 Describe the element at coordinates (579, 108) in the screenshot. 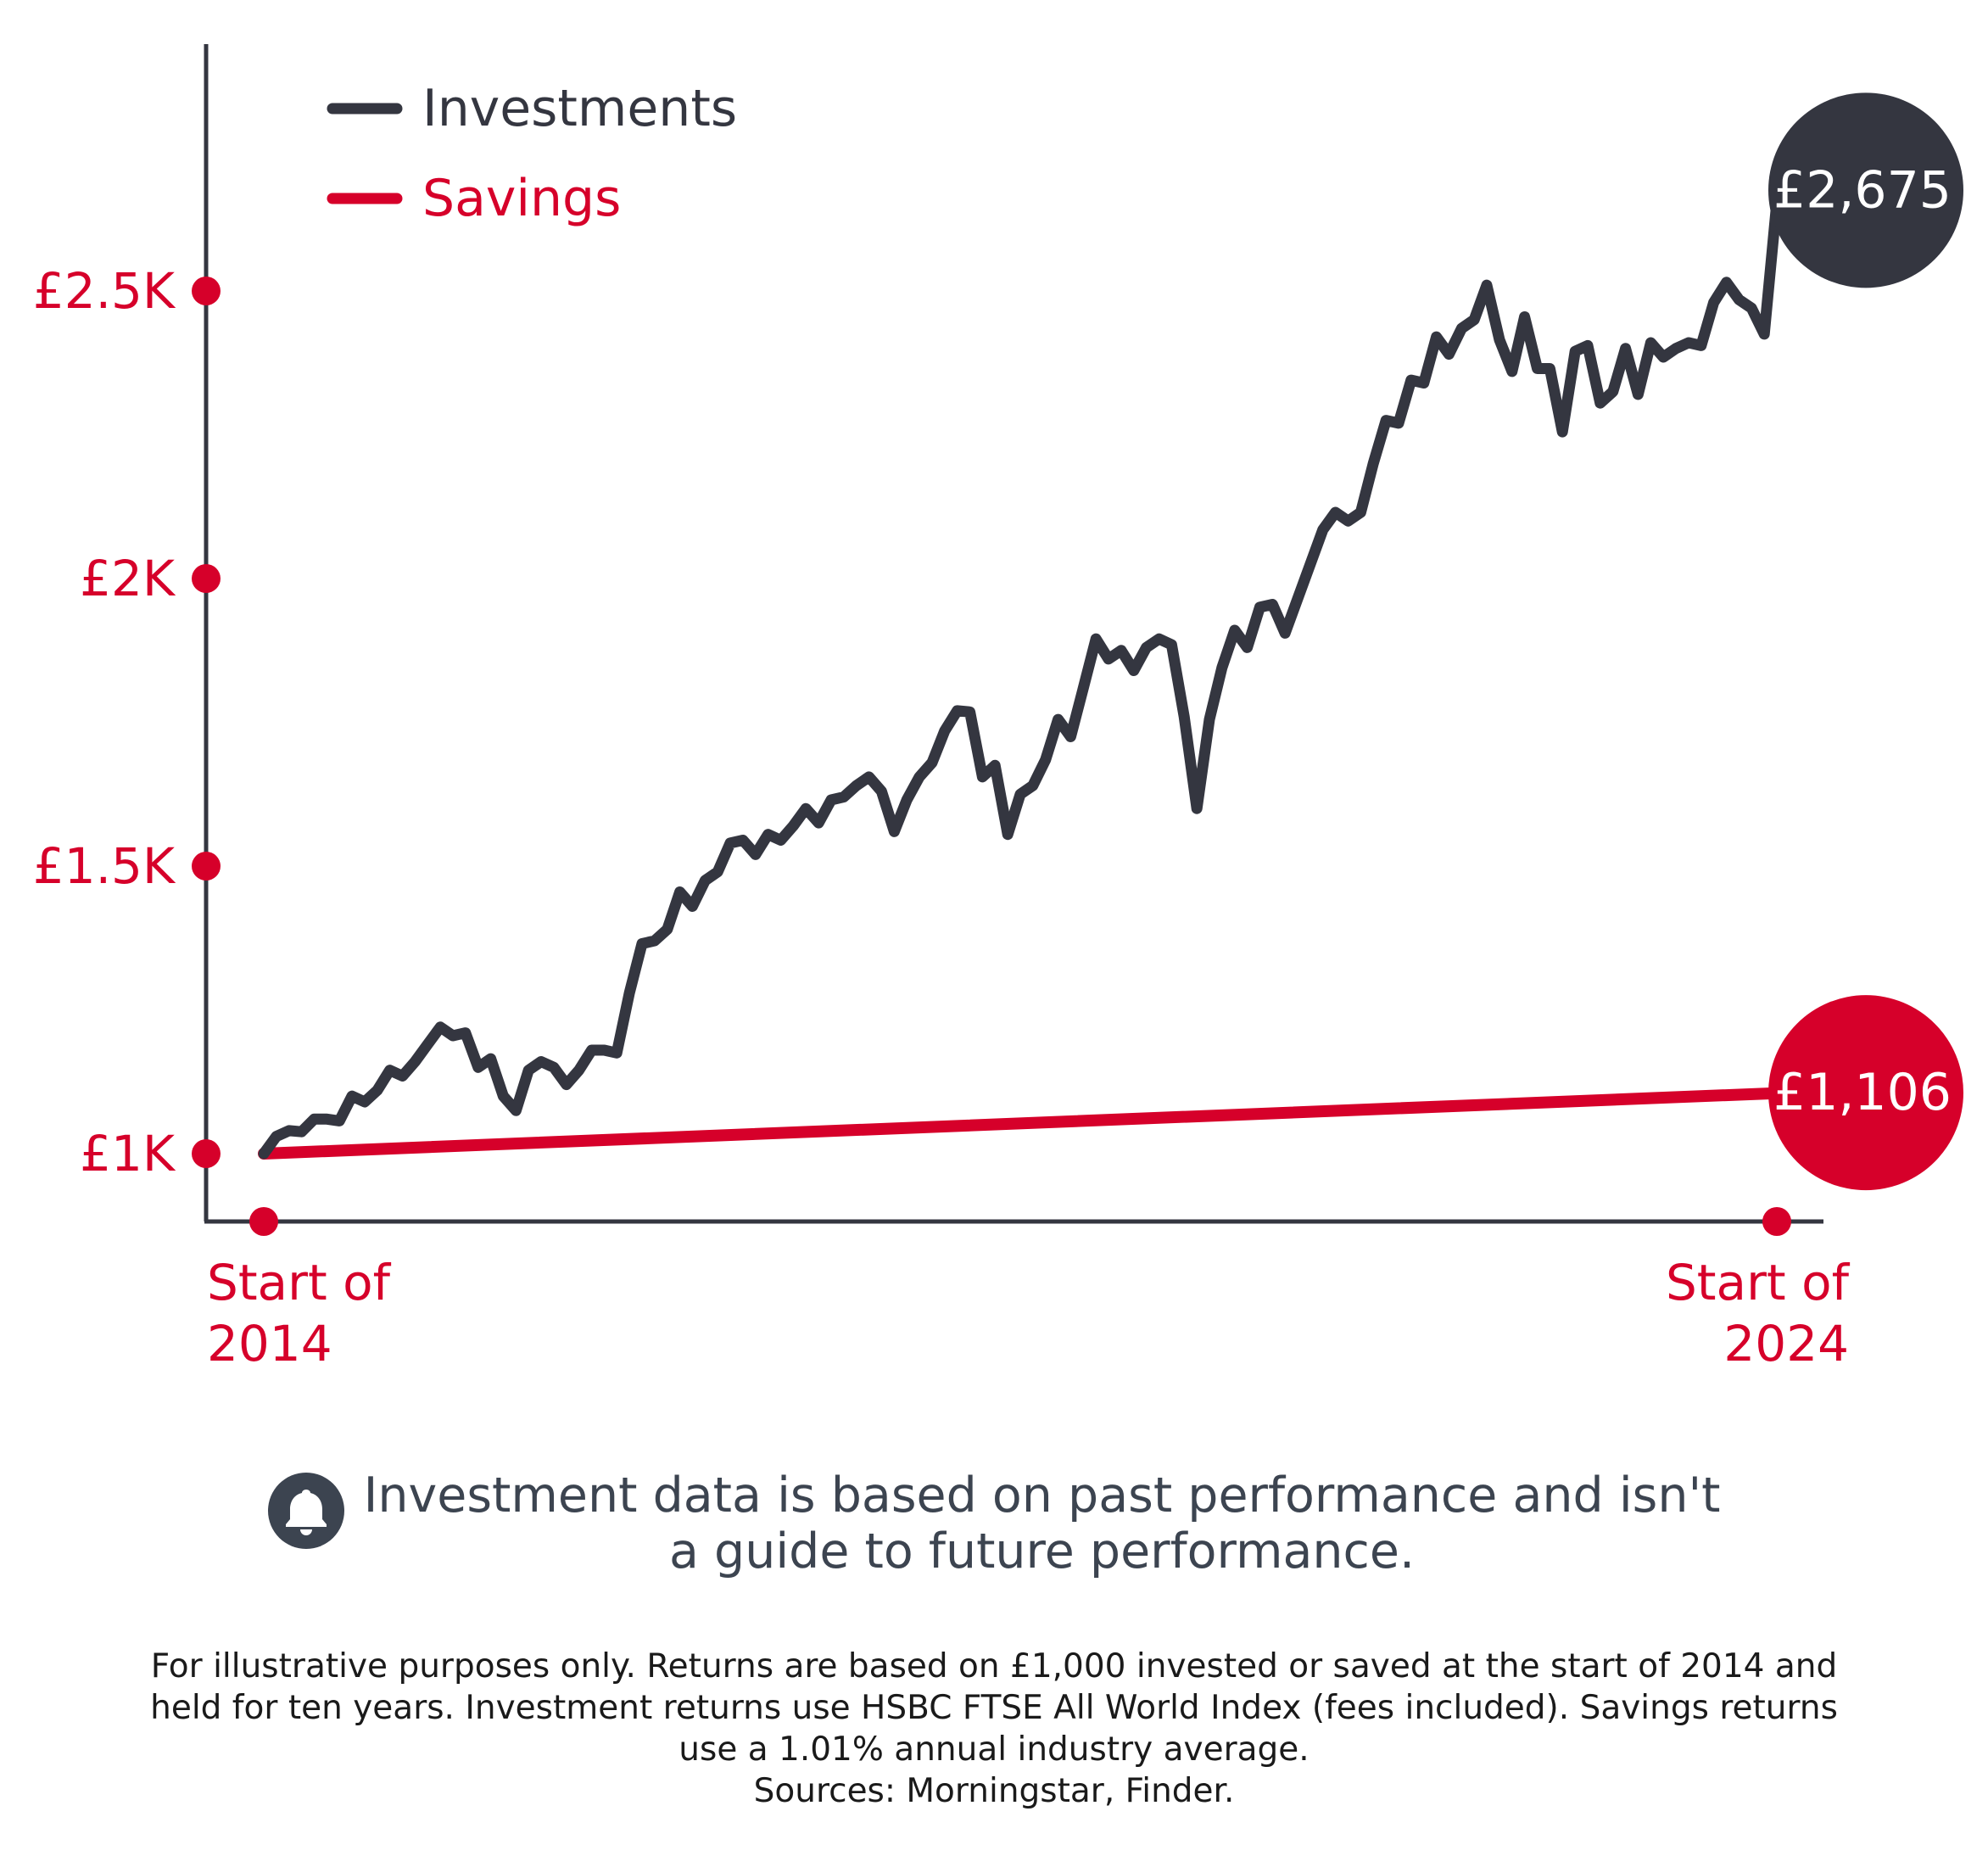

I see `legend-investments-label: Investments` at that location.